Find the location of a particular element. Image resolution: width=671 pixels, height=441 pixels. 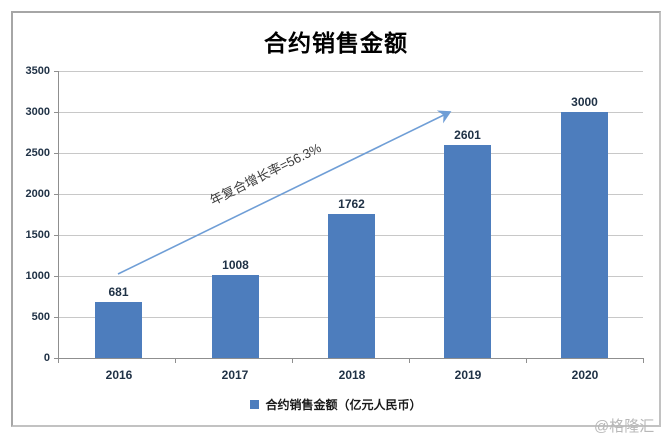

bar-2017 is located at coordinates (235, 316).